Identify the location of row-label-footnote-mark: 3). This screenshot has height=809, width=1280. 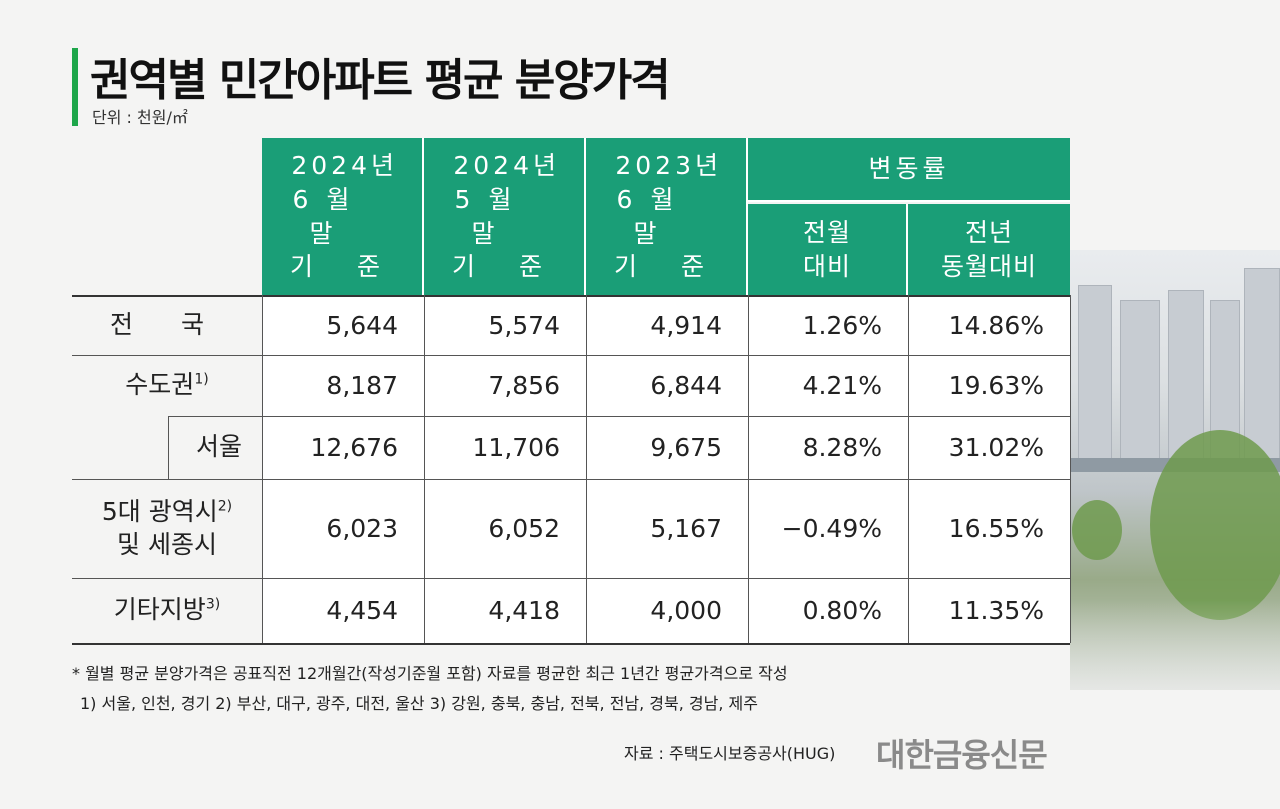
(213, 604).